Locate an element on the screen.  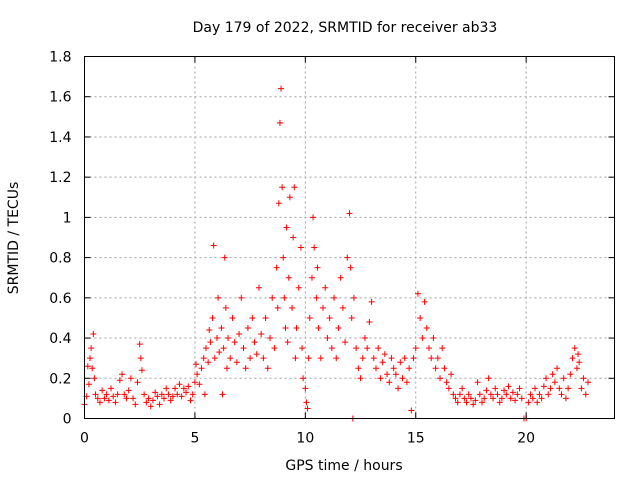
x-tick-label: 10 is located at coordinates (305, 439).